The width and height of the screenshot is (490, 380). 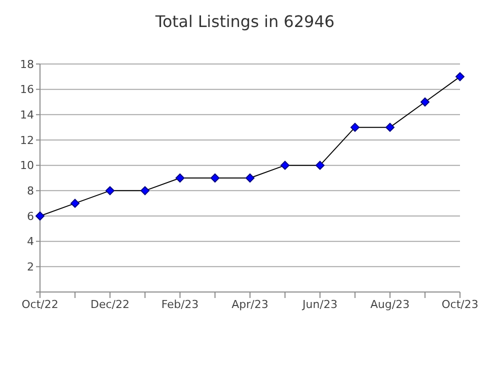 I want to click on x-tick-label: Aug/23, so click(x=390, y=304).